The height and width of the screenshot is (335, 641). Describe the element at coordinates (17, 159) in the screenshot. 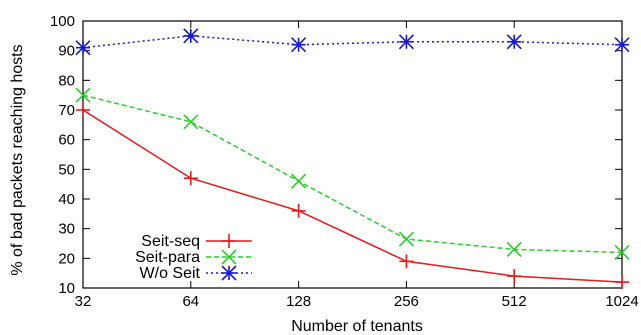

I see `y-axis-label: % of bad packets reaching hosts` at that location.